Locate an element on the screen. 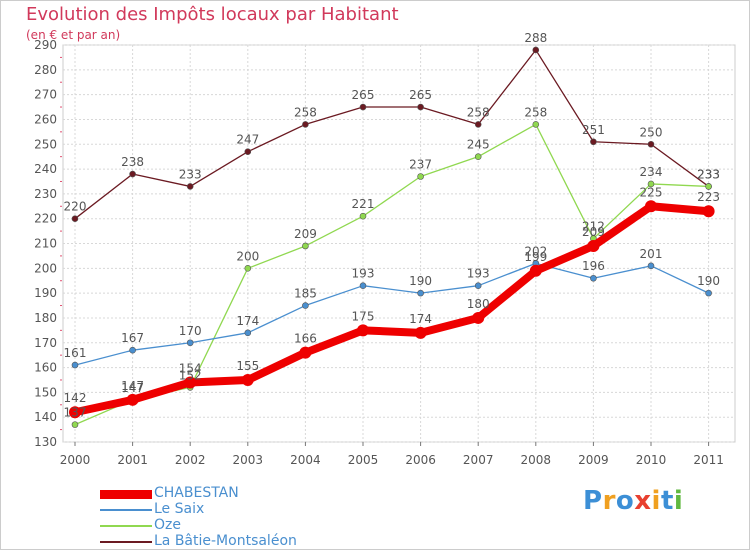 The width and height of the screenshot is (750, 550). data-label-chabestan: 175 is located at coordinates (363, 316).